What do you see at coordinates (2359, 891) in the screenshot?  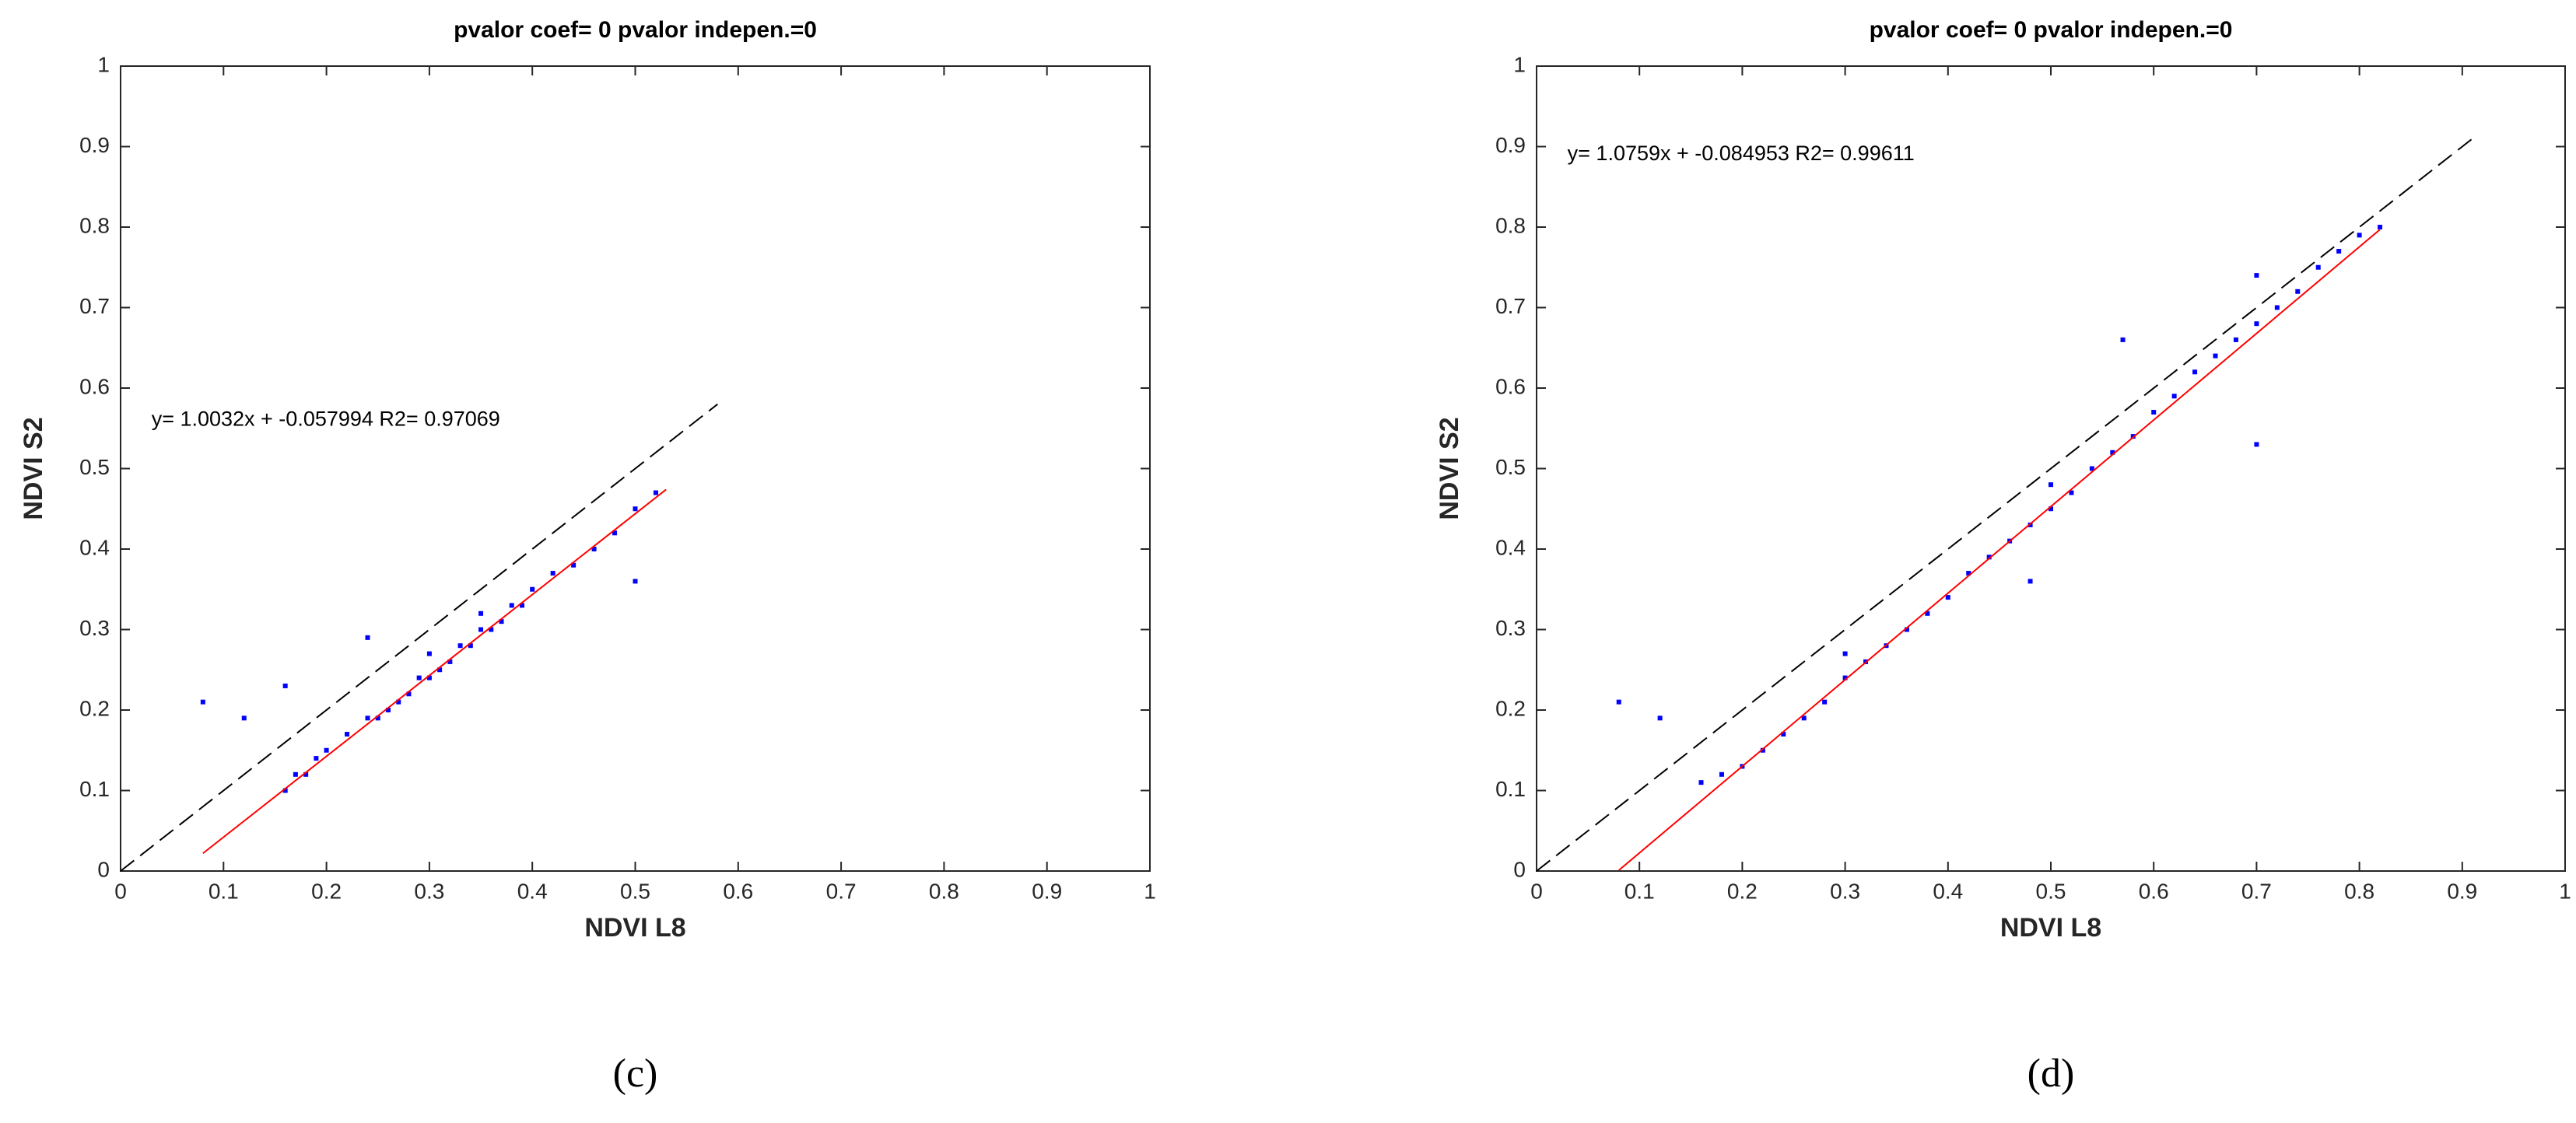 I see `x-tick-label: 0.8` at bounding box center [2359, 891].